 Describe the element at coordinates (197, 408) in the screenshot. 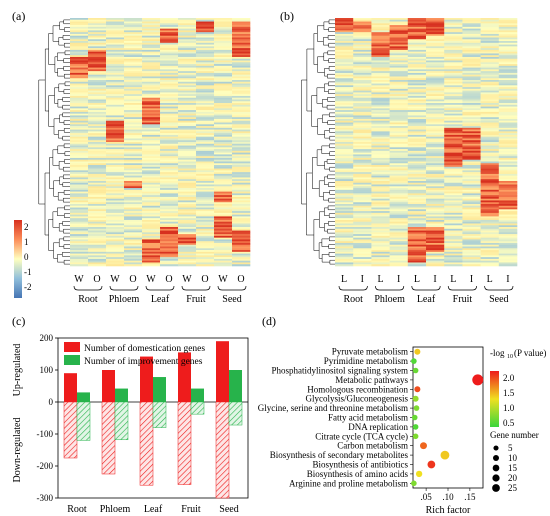

I see `bar-improvement-down` at that location.